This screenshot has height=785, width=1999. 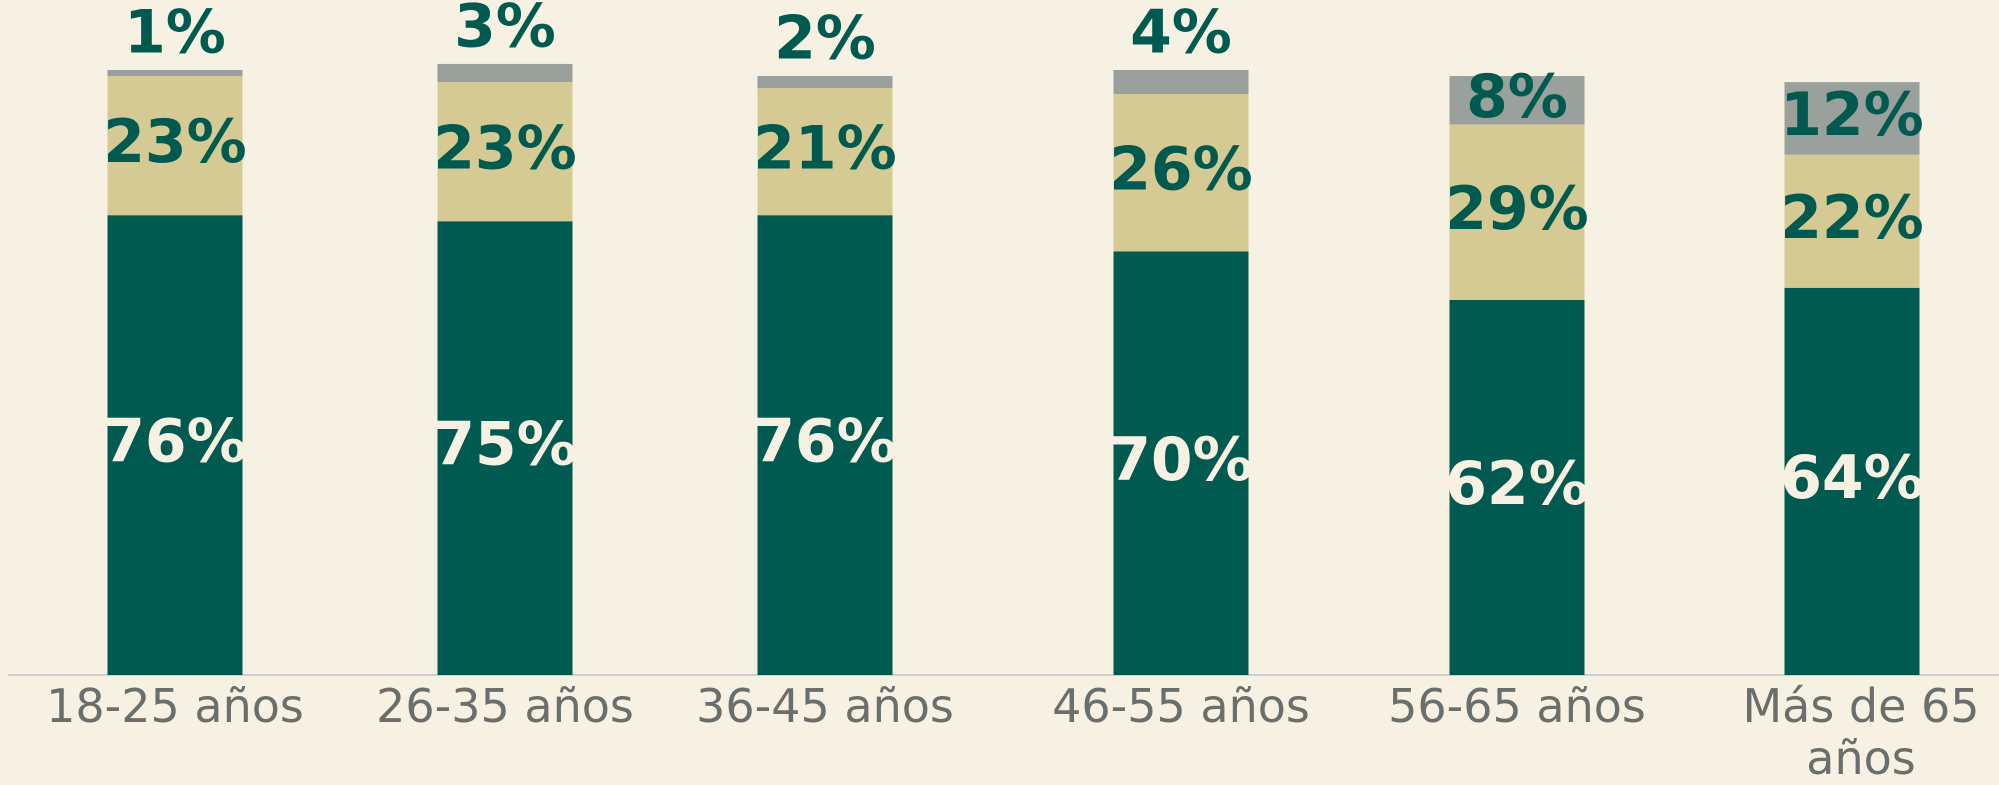 I want to click on x-tick-label: 46-55 años, so click(x=1181, y=706).